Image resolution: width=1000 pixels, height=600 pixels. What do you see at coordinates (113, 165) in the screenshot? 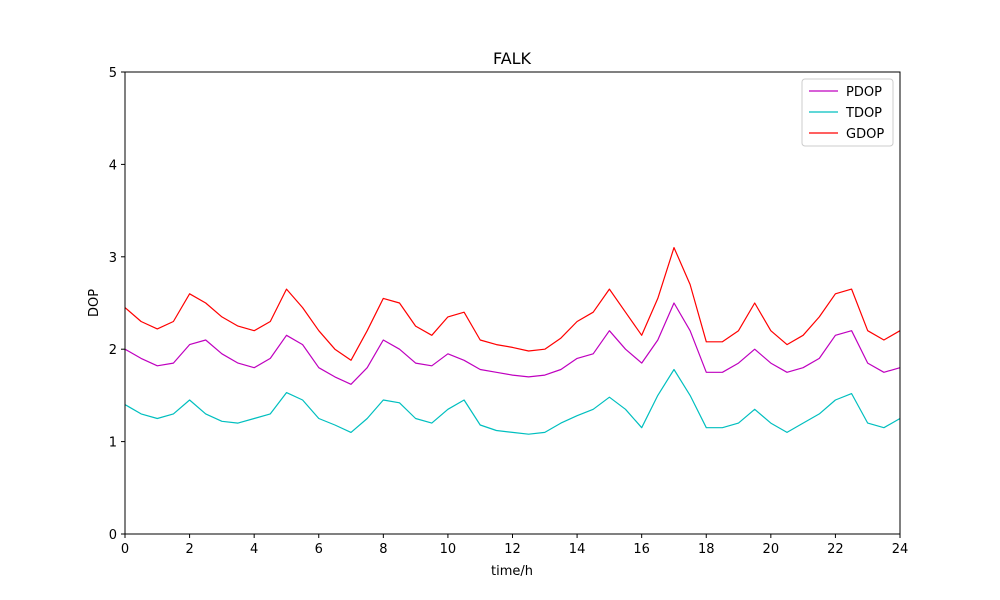
I see `y-tick-label: 4` at bounding box center [113, 165].